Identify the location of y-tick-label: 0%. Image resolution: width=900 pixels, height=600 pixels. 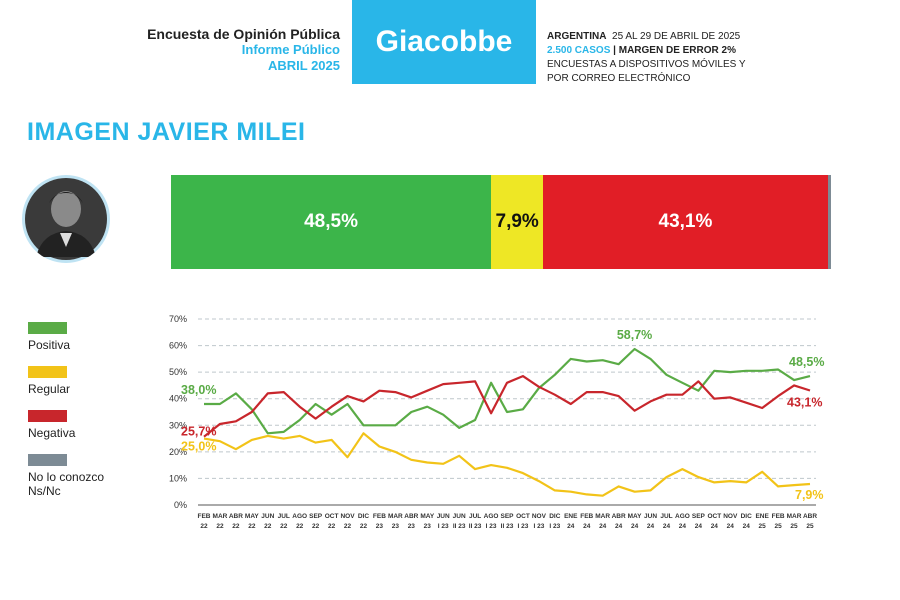
(180, 505).